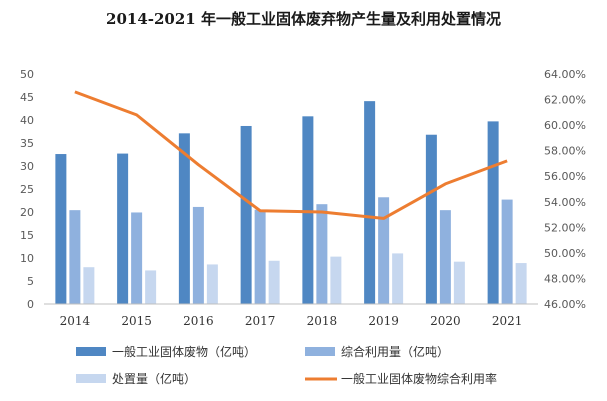 The image size is (607, 401). Describe the element at coordinates (395, 351) in the screenshot. I see `legend-label: 综合利用量（亿吨）` at that location.